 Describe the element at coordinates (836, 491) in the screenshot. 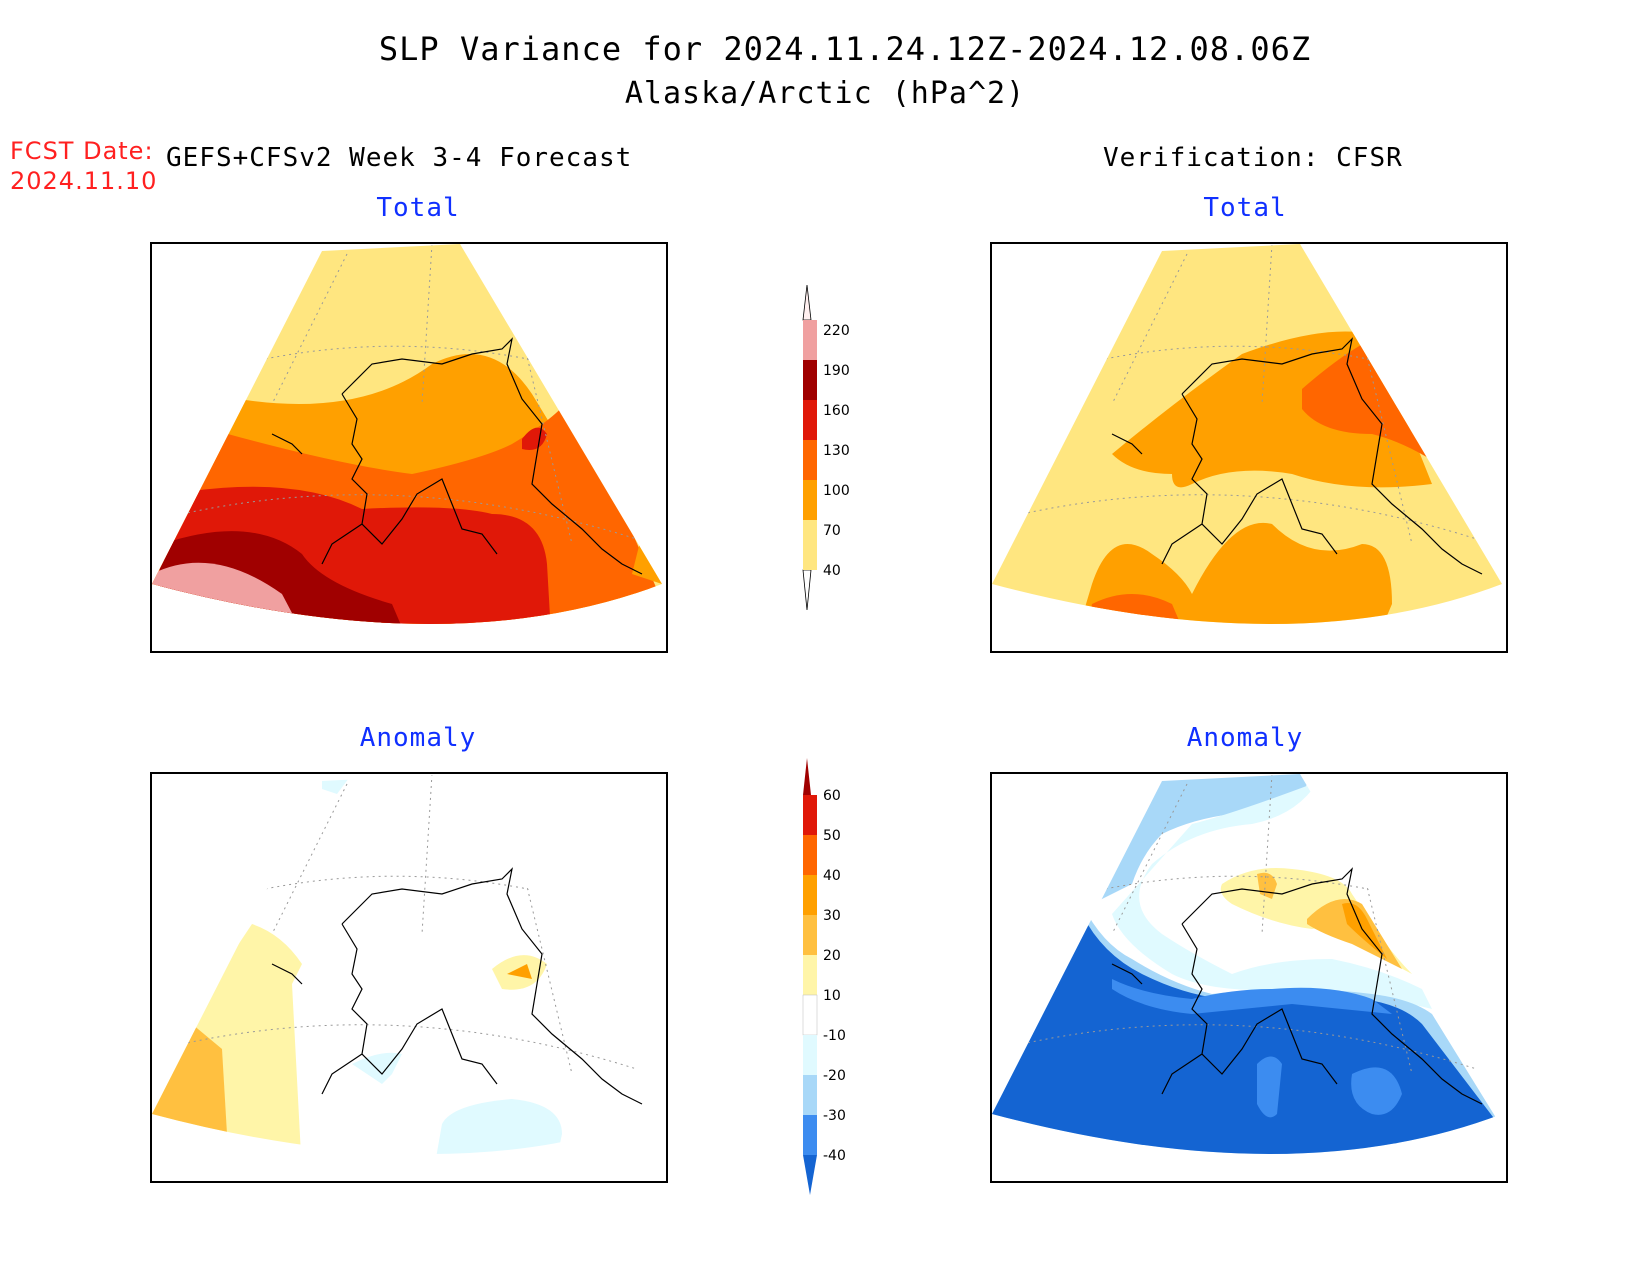

I see `colorbar-total-label-100: 100` at that location.